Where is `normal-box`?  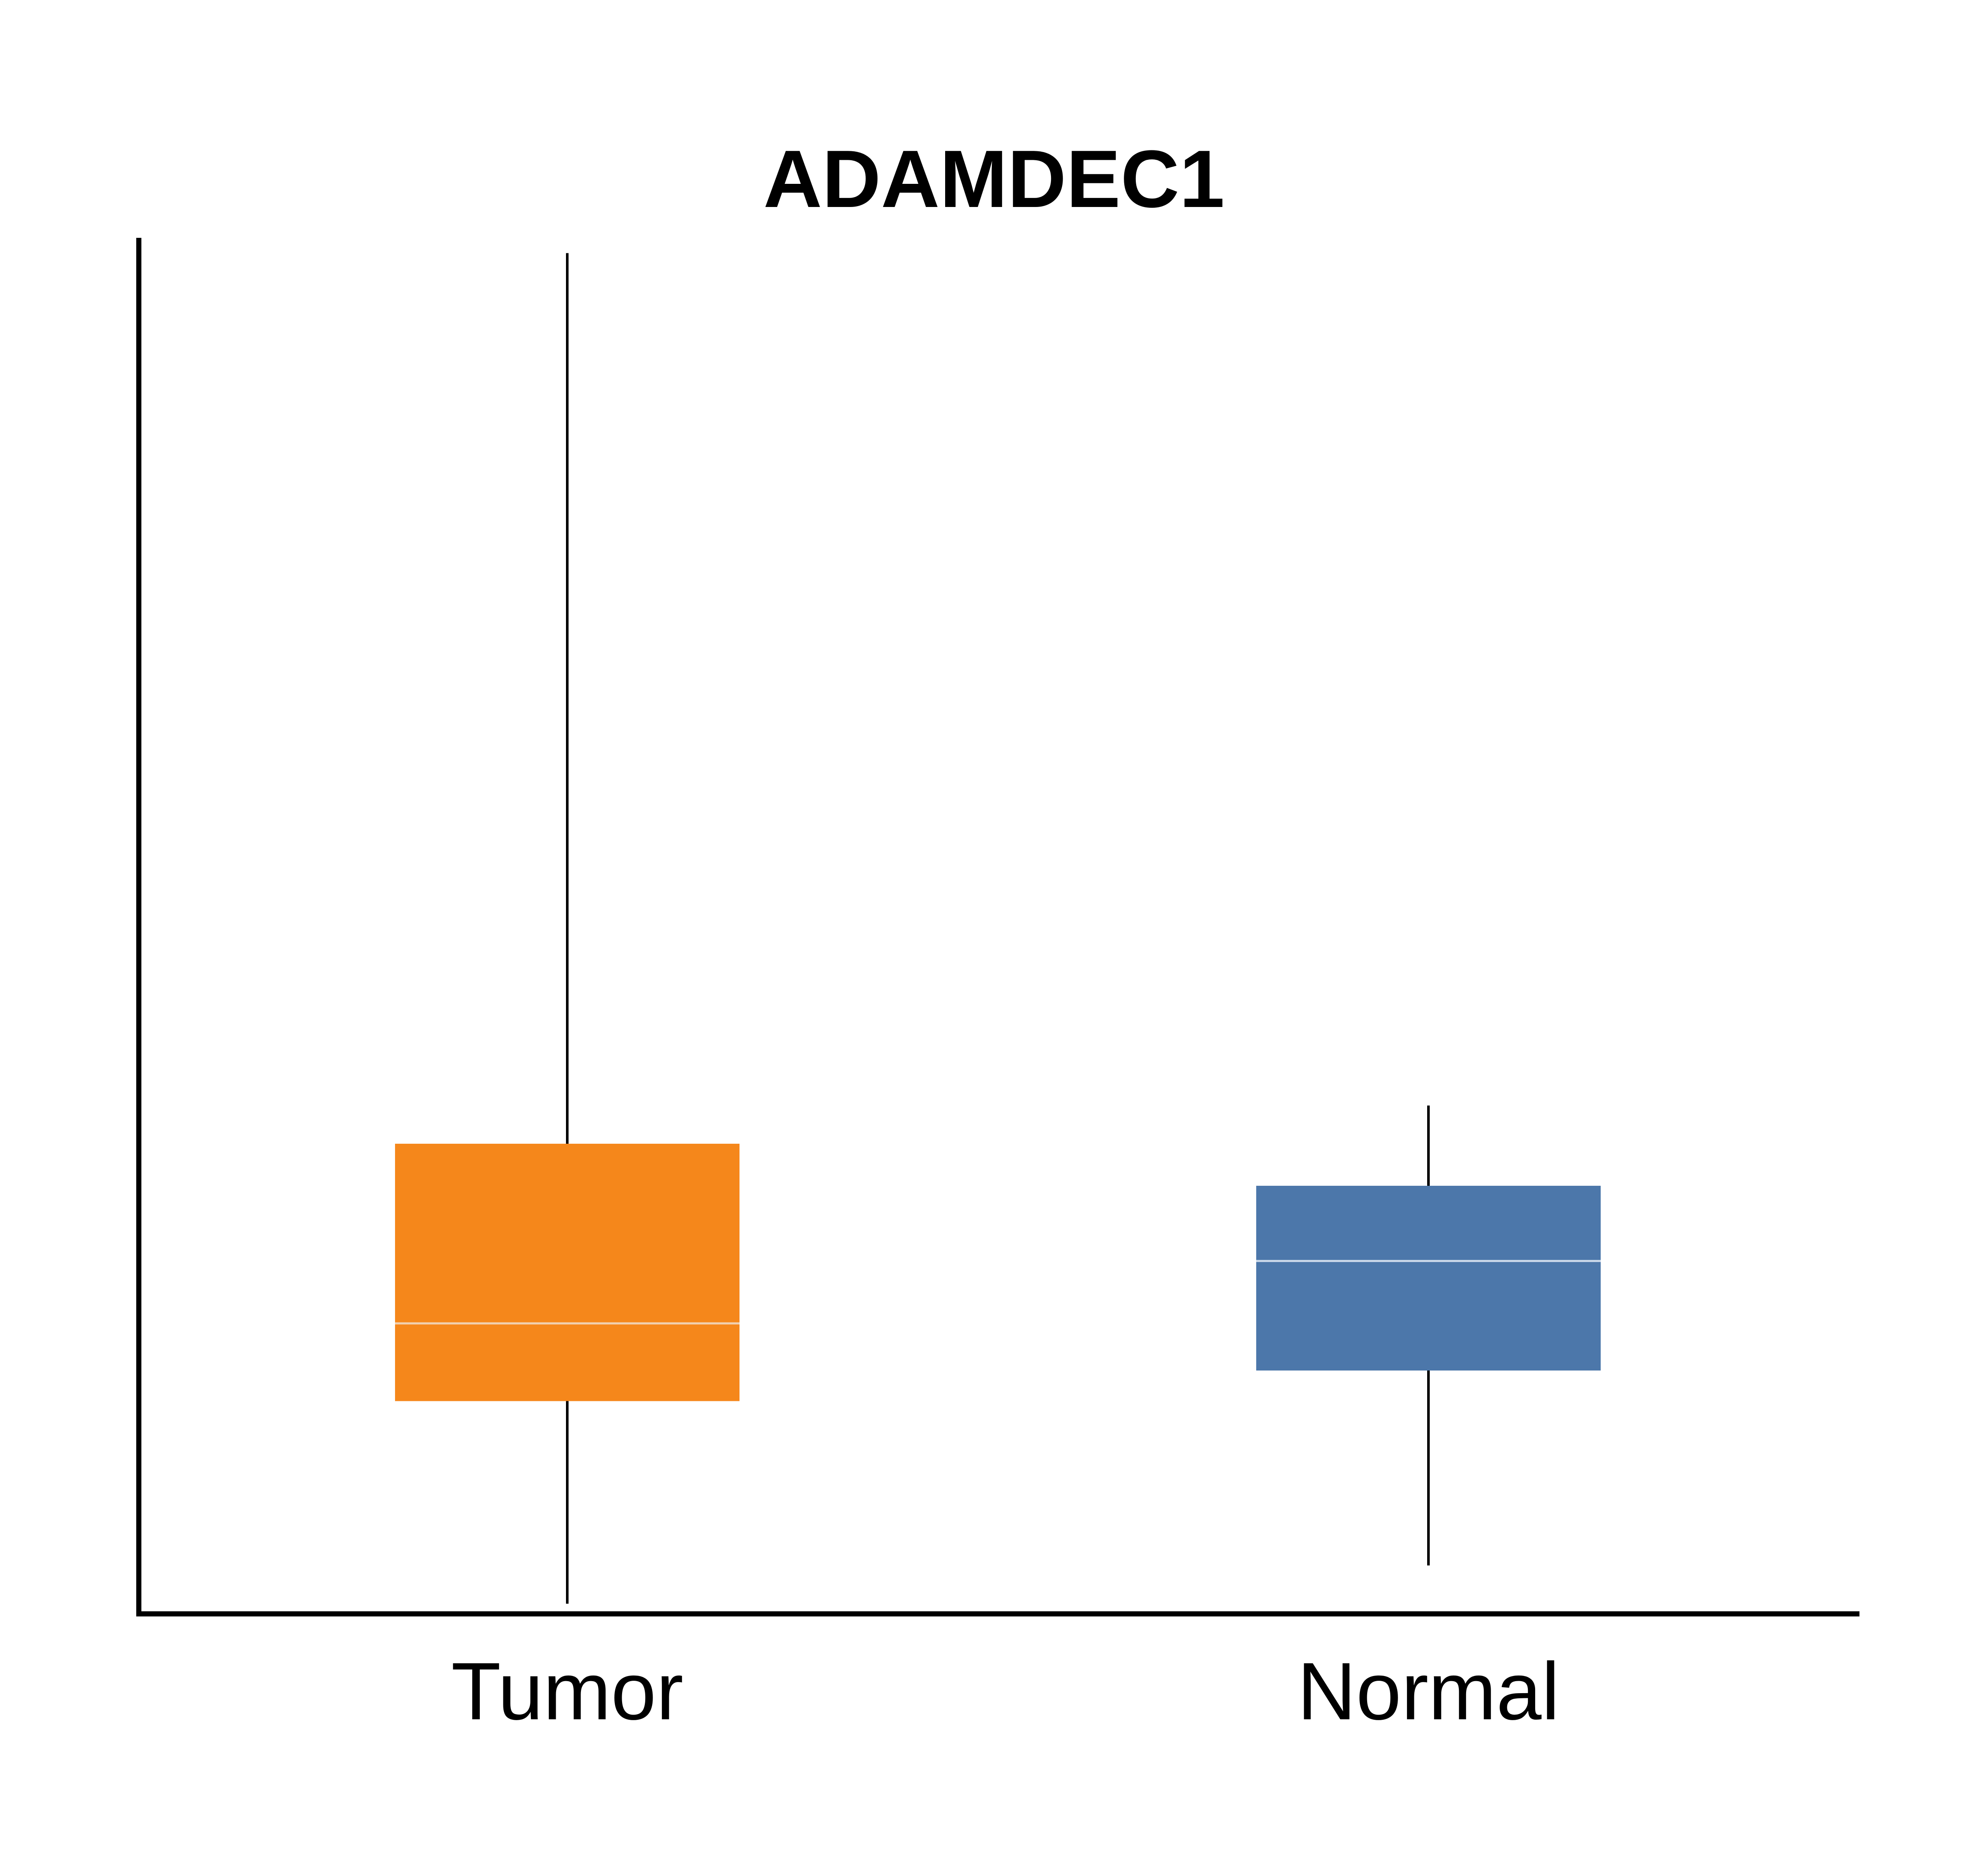 normal-box is located at coordinates (1428, 1278).